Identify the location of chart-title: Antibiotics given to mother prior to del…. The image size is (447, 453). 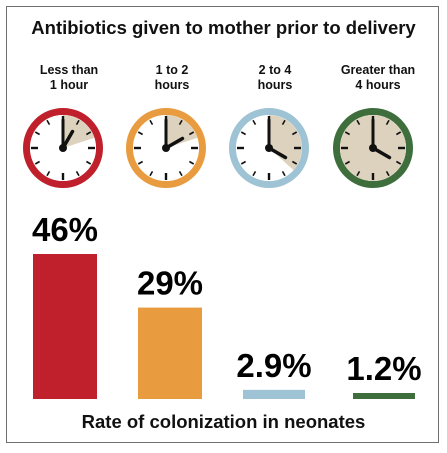
(223, 27).